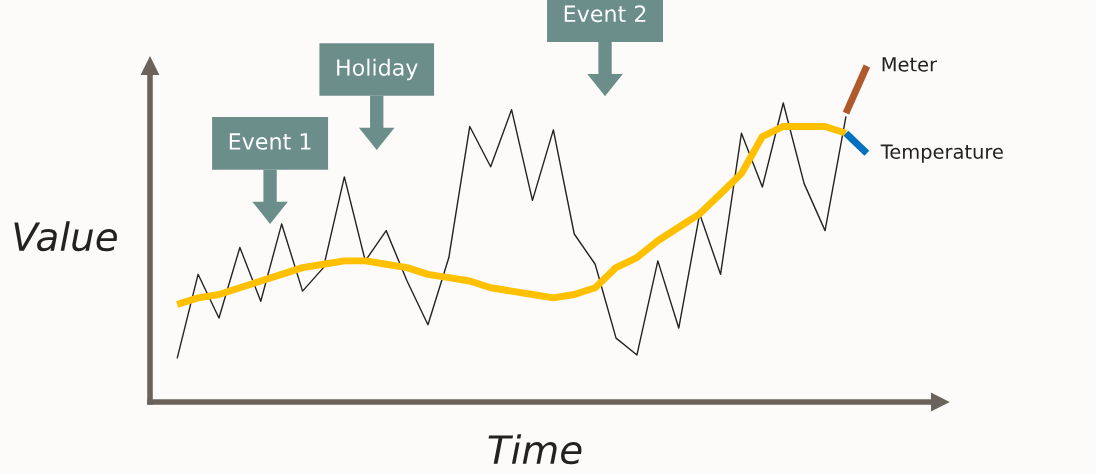 This screenshot has height=474, width=1096. I want to click on text: Event 2, so click(605, 14).